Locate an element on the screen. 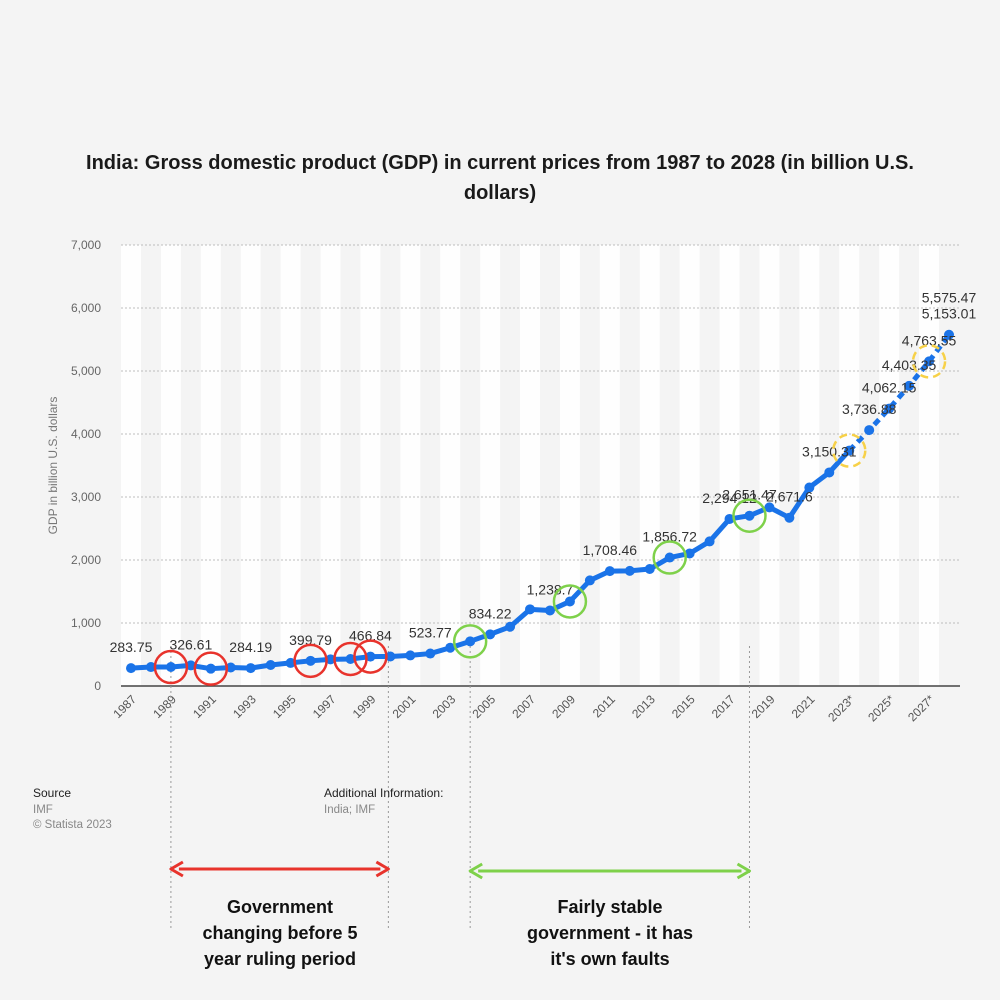  x-tick-label: 2007 is located at coordinates (523, 706).